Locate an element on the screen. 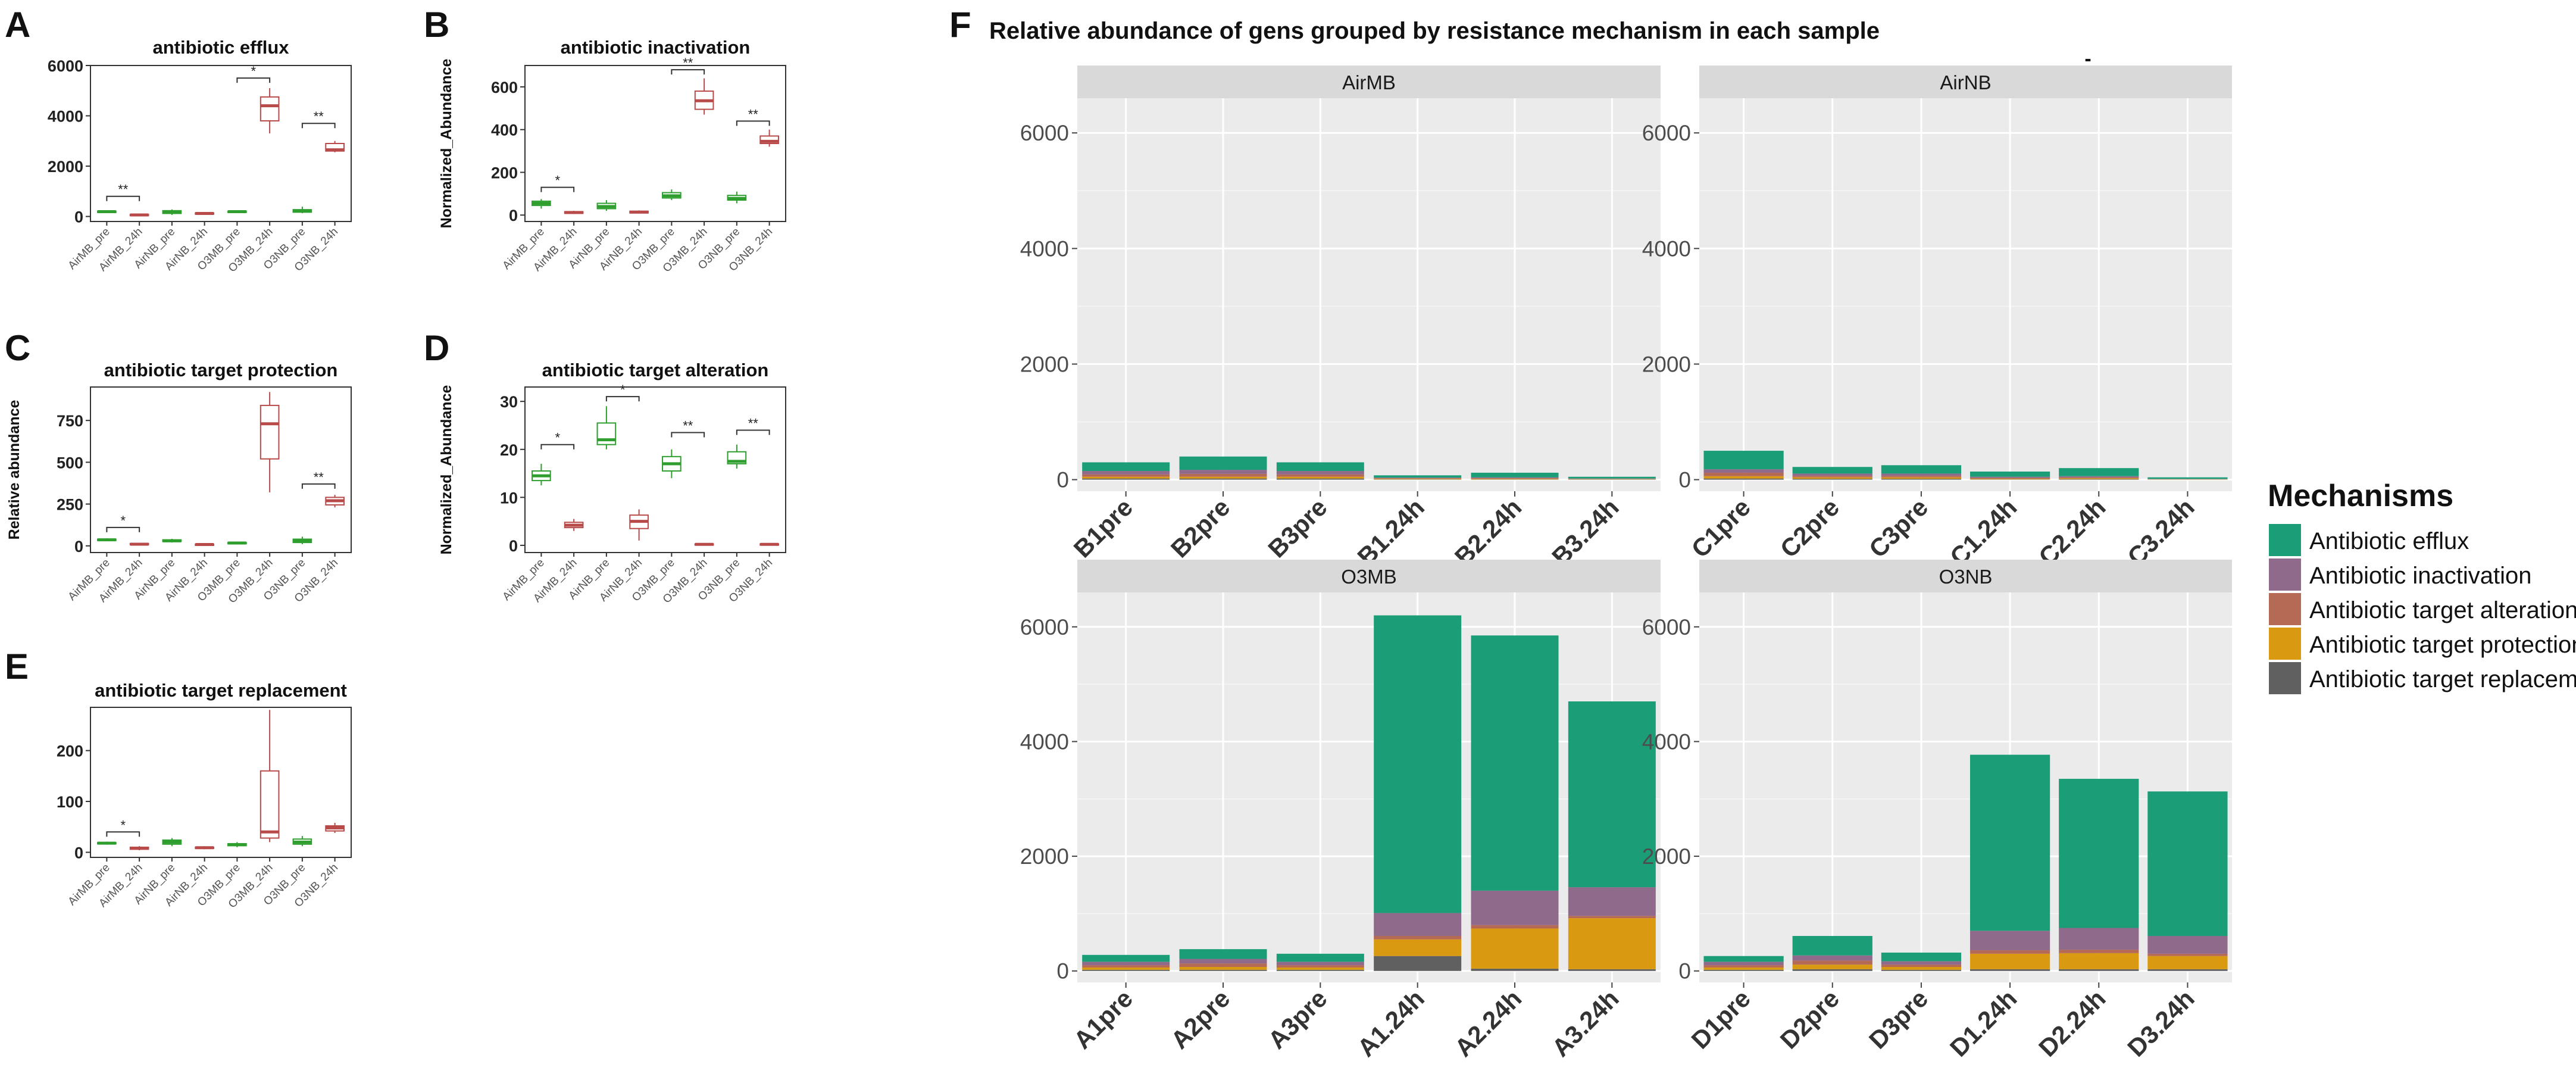  y-tick-label: 4000 is located at coordinates (1044, 249).